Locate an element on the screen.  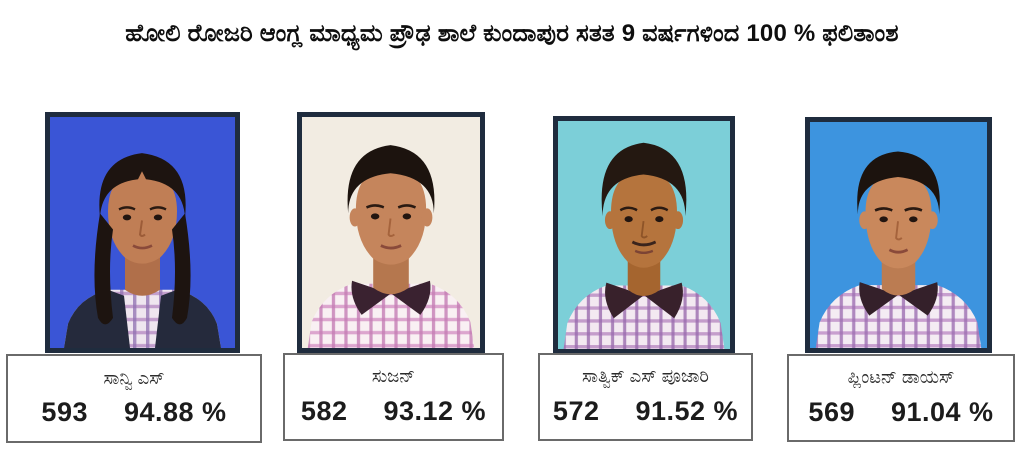
student-percentage: 91.04 % is located at coordinates (942, 411).